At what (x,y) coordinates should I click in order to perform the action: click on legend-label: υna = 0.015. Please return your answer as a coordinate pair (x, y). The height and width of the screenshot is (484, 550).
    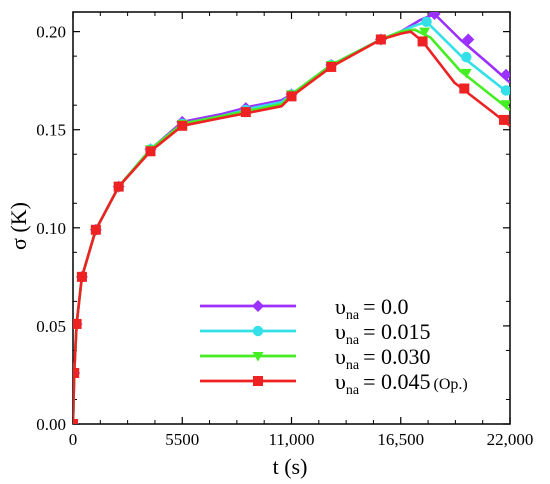
    Looking at the image, I should click on (383, 333).